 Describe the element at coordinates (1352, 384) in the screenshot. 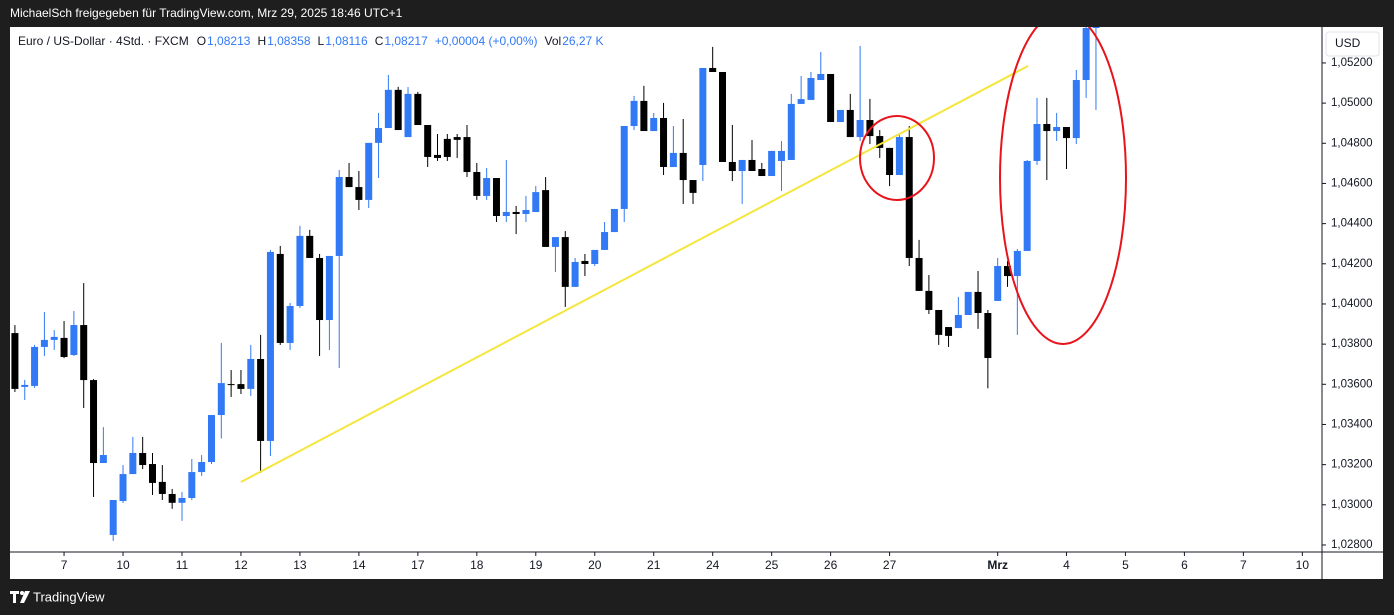

I see `y-tick-label: 1,03600` at that location.